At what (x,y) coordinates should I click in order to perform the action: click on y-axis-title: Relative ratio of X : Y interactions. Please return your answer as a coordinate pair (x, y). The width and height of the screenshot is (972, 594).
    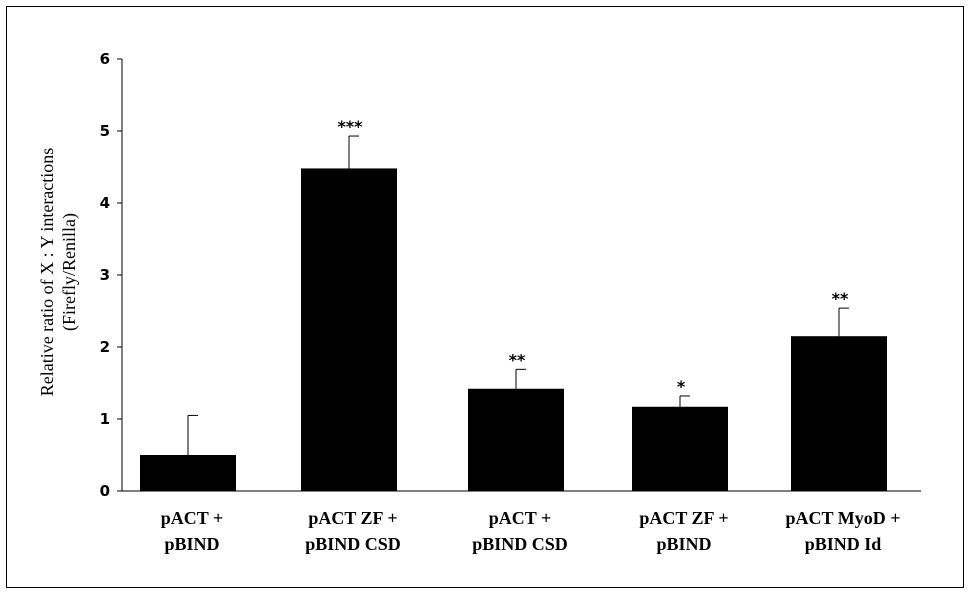
    Looking at the image, I should click on (47, 272).